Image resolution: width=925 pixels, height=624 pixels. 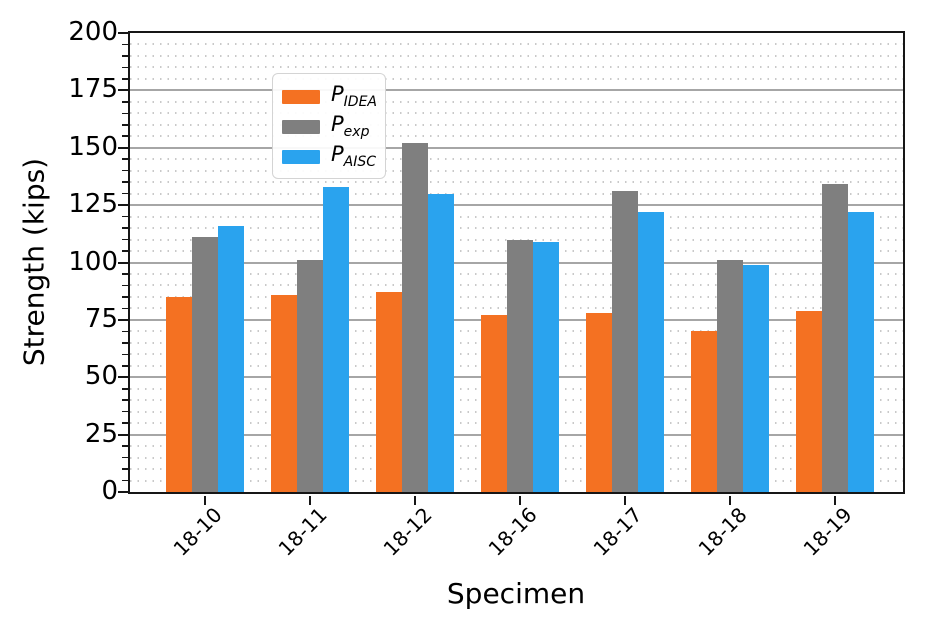 I want to click on y-tick-label: 75, so click(x=101, y=318).